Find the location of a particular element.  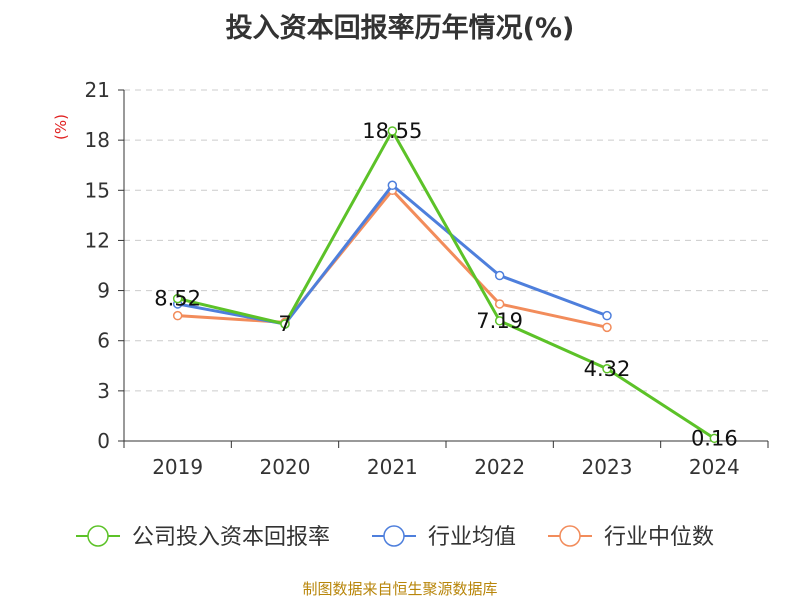

data-label: 7.19 is located at coordinates (499, 321).